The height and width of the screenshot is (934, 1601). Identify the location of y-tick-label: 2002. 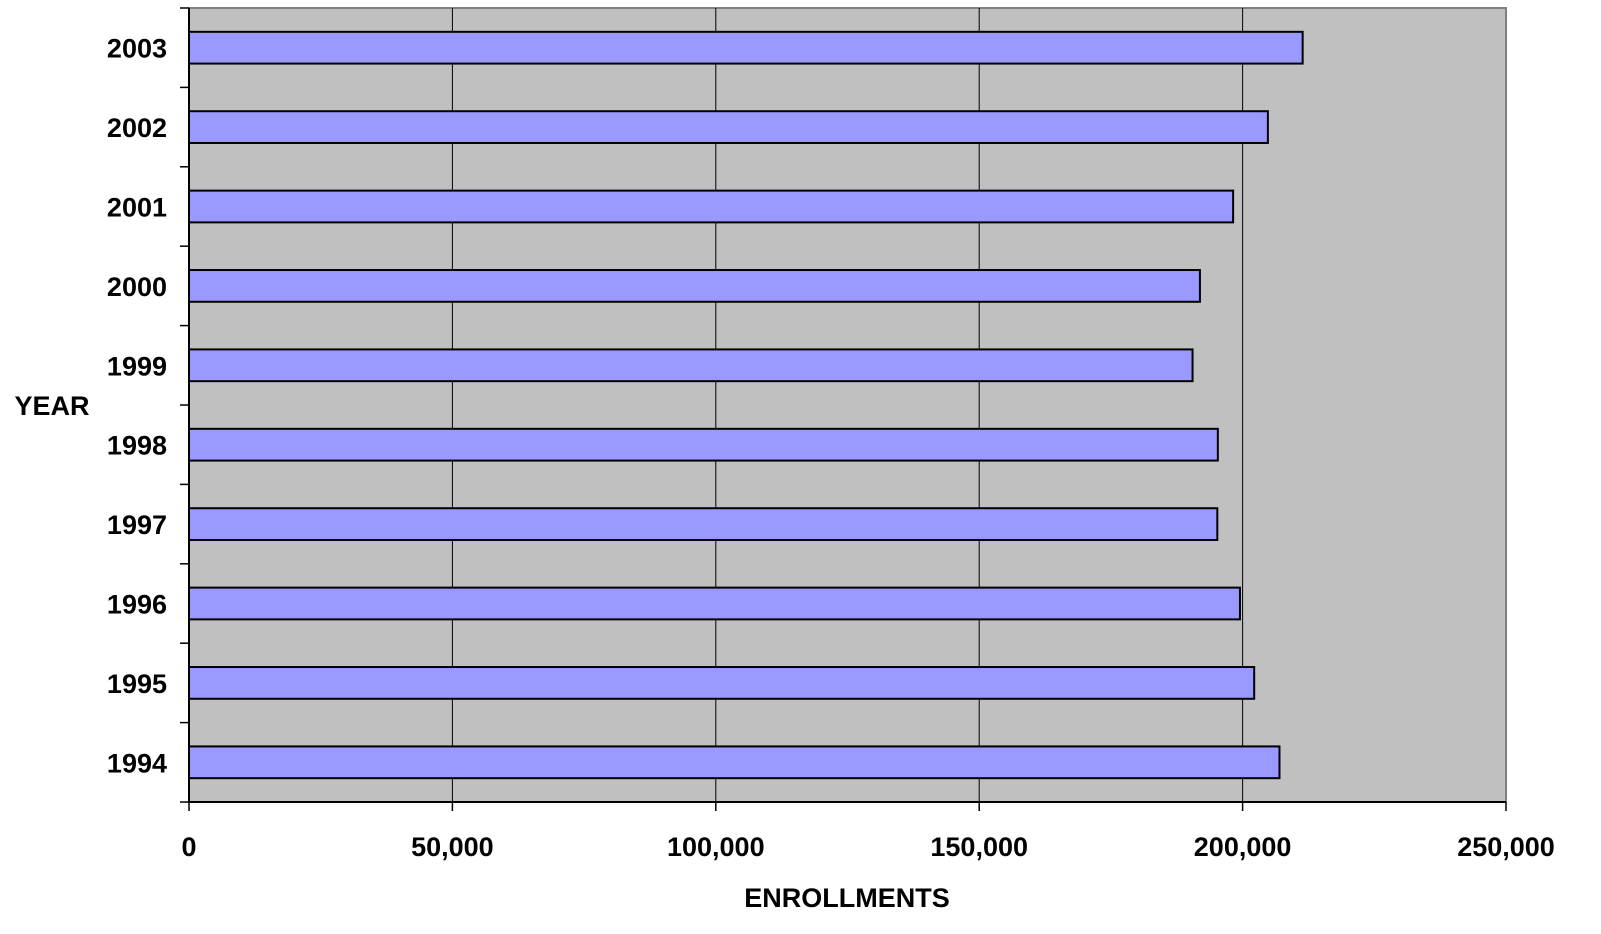
(137, 128).